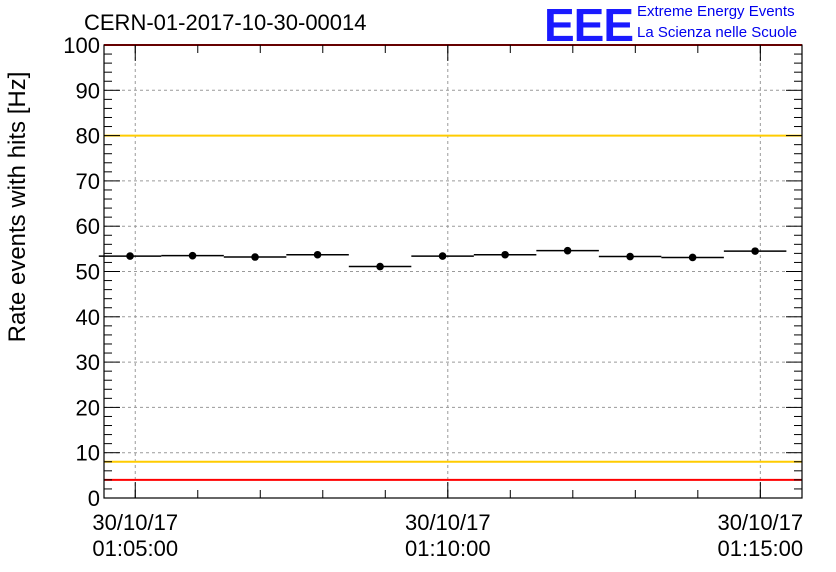 Image resolution: width=836 pixels, height=572 pixels. Describe the element at coordinates (225, 22) in the screenshot. I see `run-title: CERN-01-2017-10-30-00014` at that location.